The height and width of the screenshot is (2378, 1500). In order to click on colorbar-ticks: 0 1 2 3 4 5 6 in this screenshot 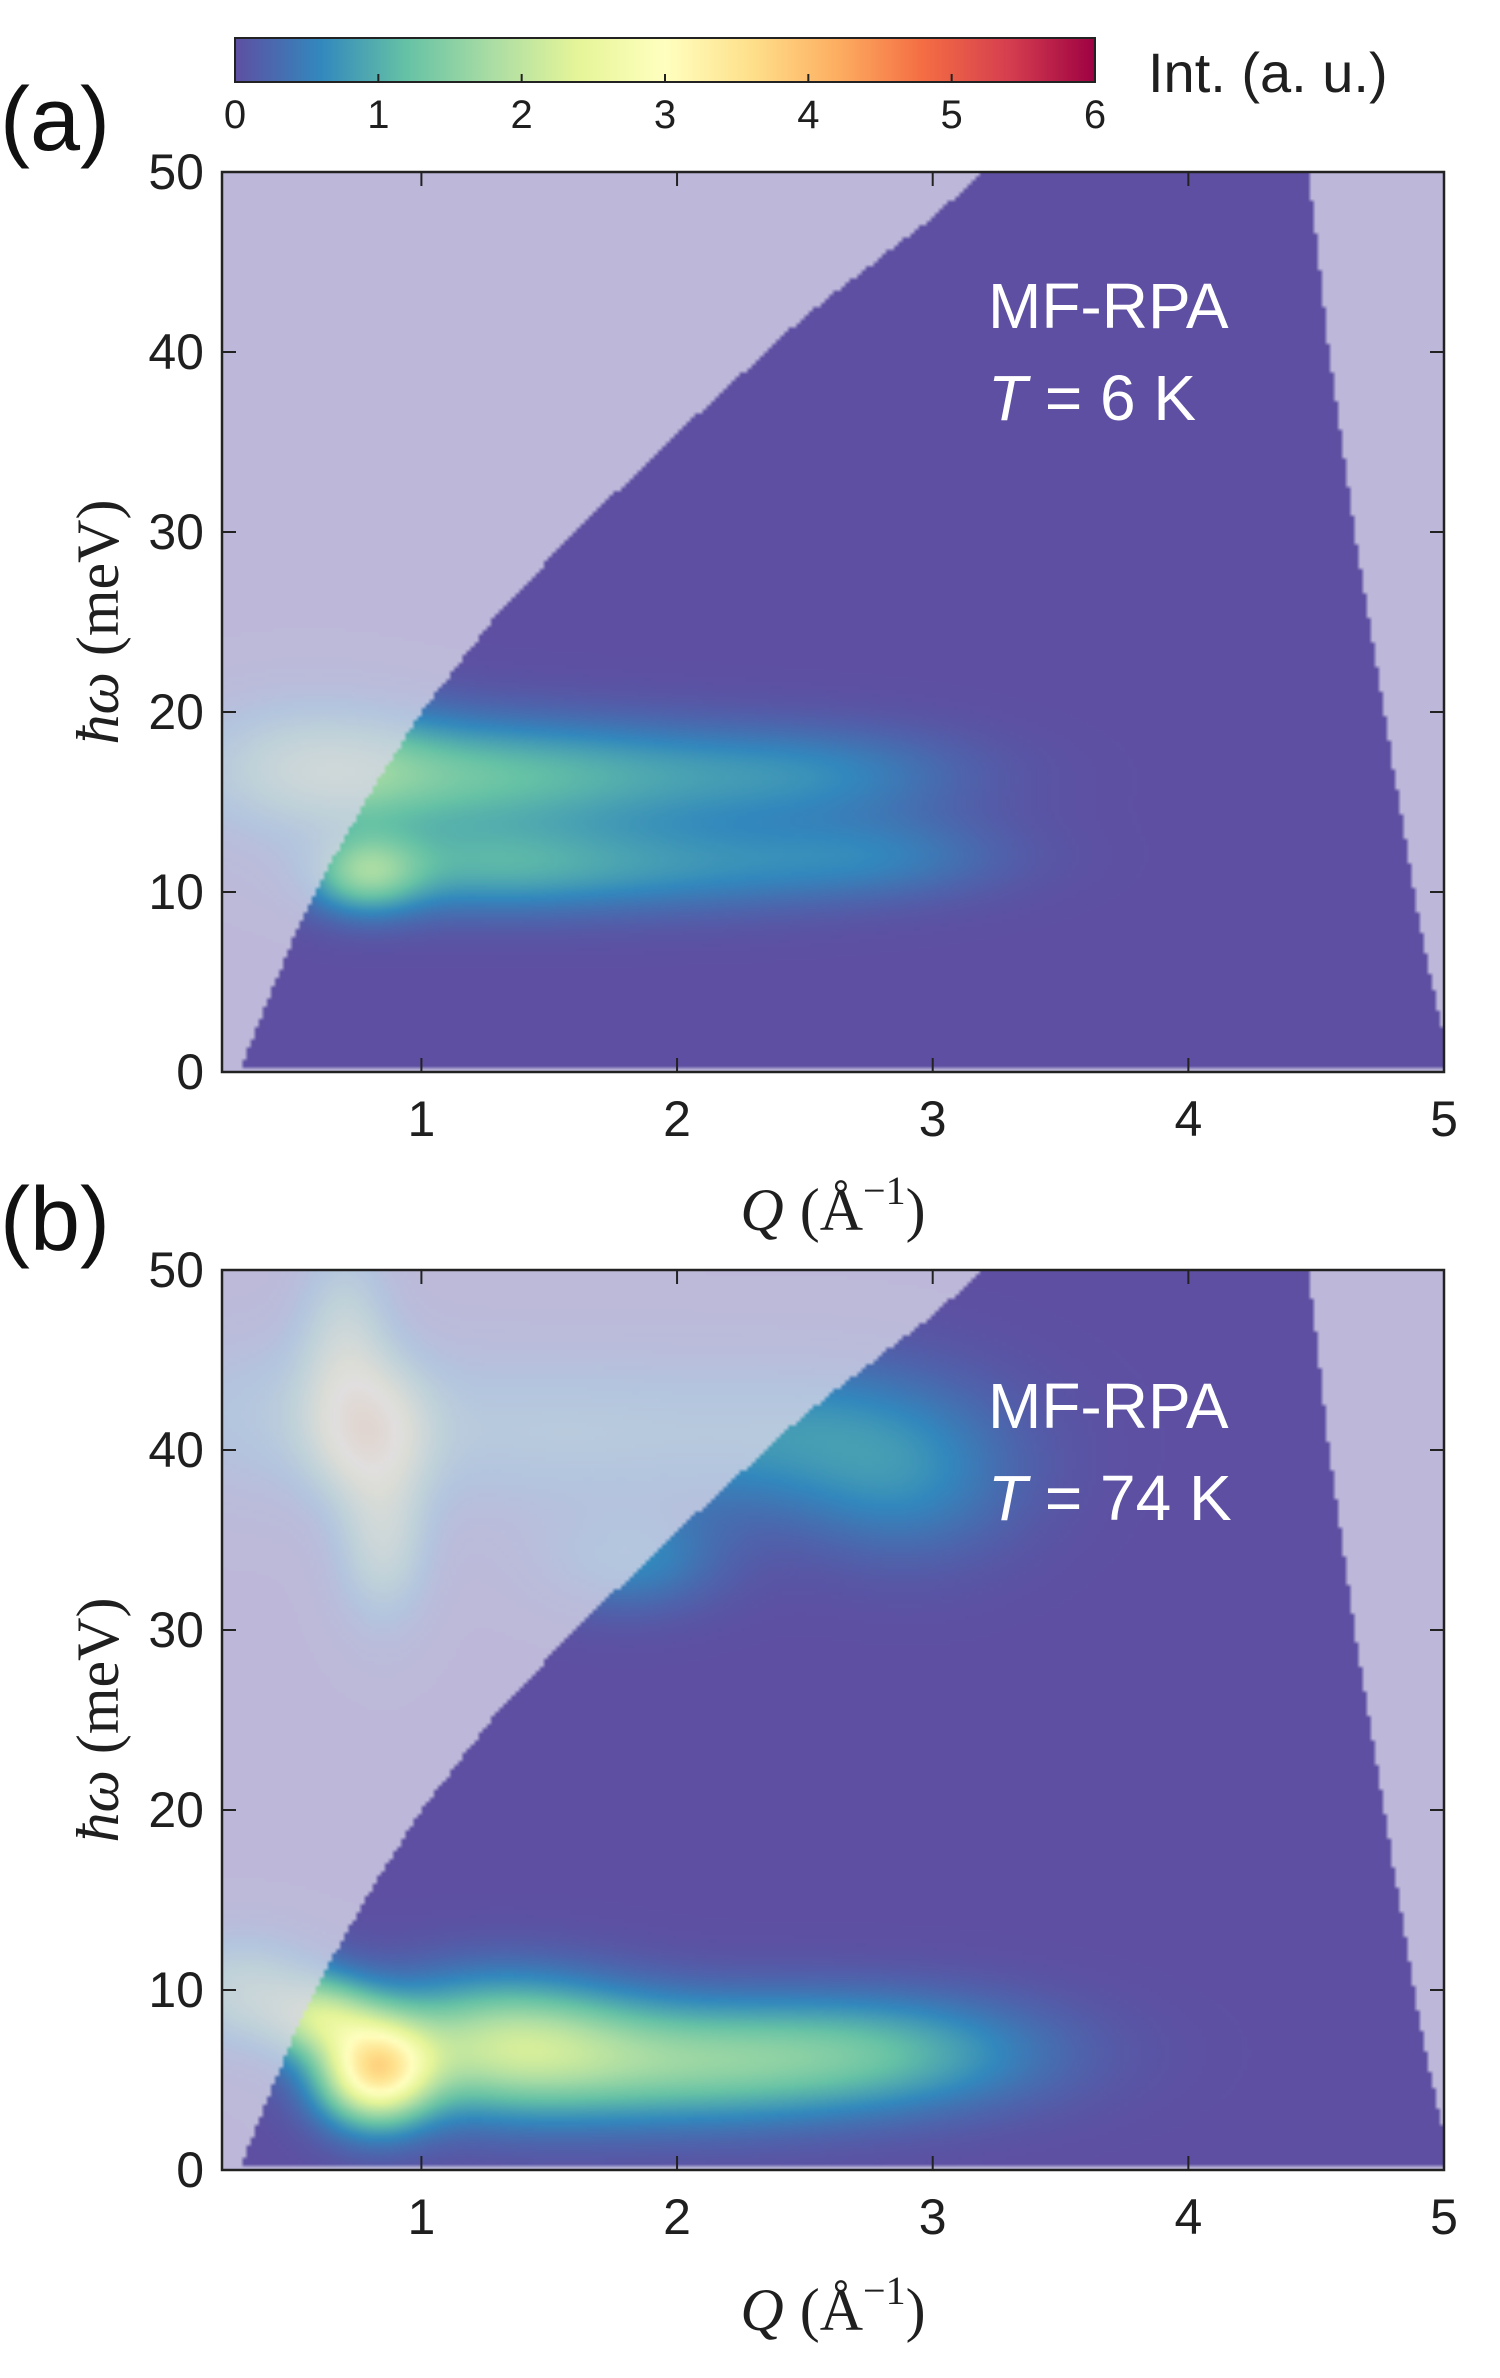, I will do `click(665, 105)`.